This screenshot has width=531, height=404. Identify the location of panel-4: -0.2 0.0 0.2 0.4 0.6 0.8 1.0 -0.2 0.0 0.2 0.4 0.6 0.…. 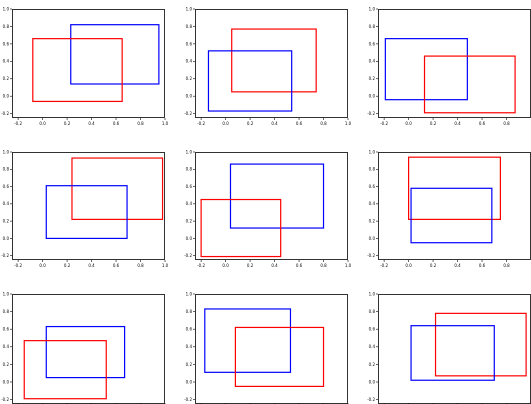
(84, 208).